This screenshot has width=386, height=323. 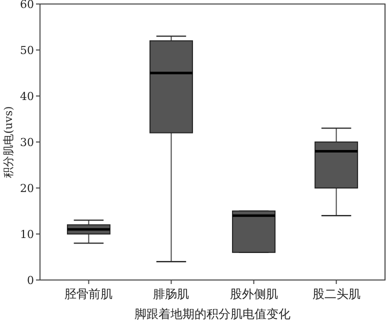 What do you see at coordinates (27, 142) in the screenshot?
I see `y-tick-label: 30` at bounding box center [27, 142].